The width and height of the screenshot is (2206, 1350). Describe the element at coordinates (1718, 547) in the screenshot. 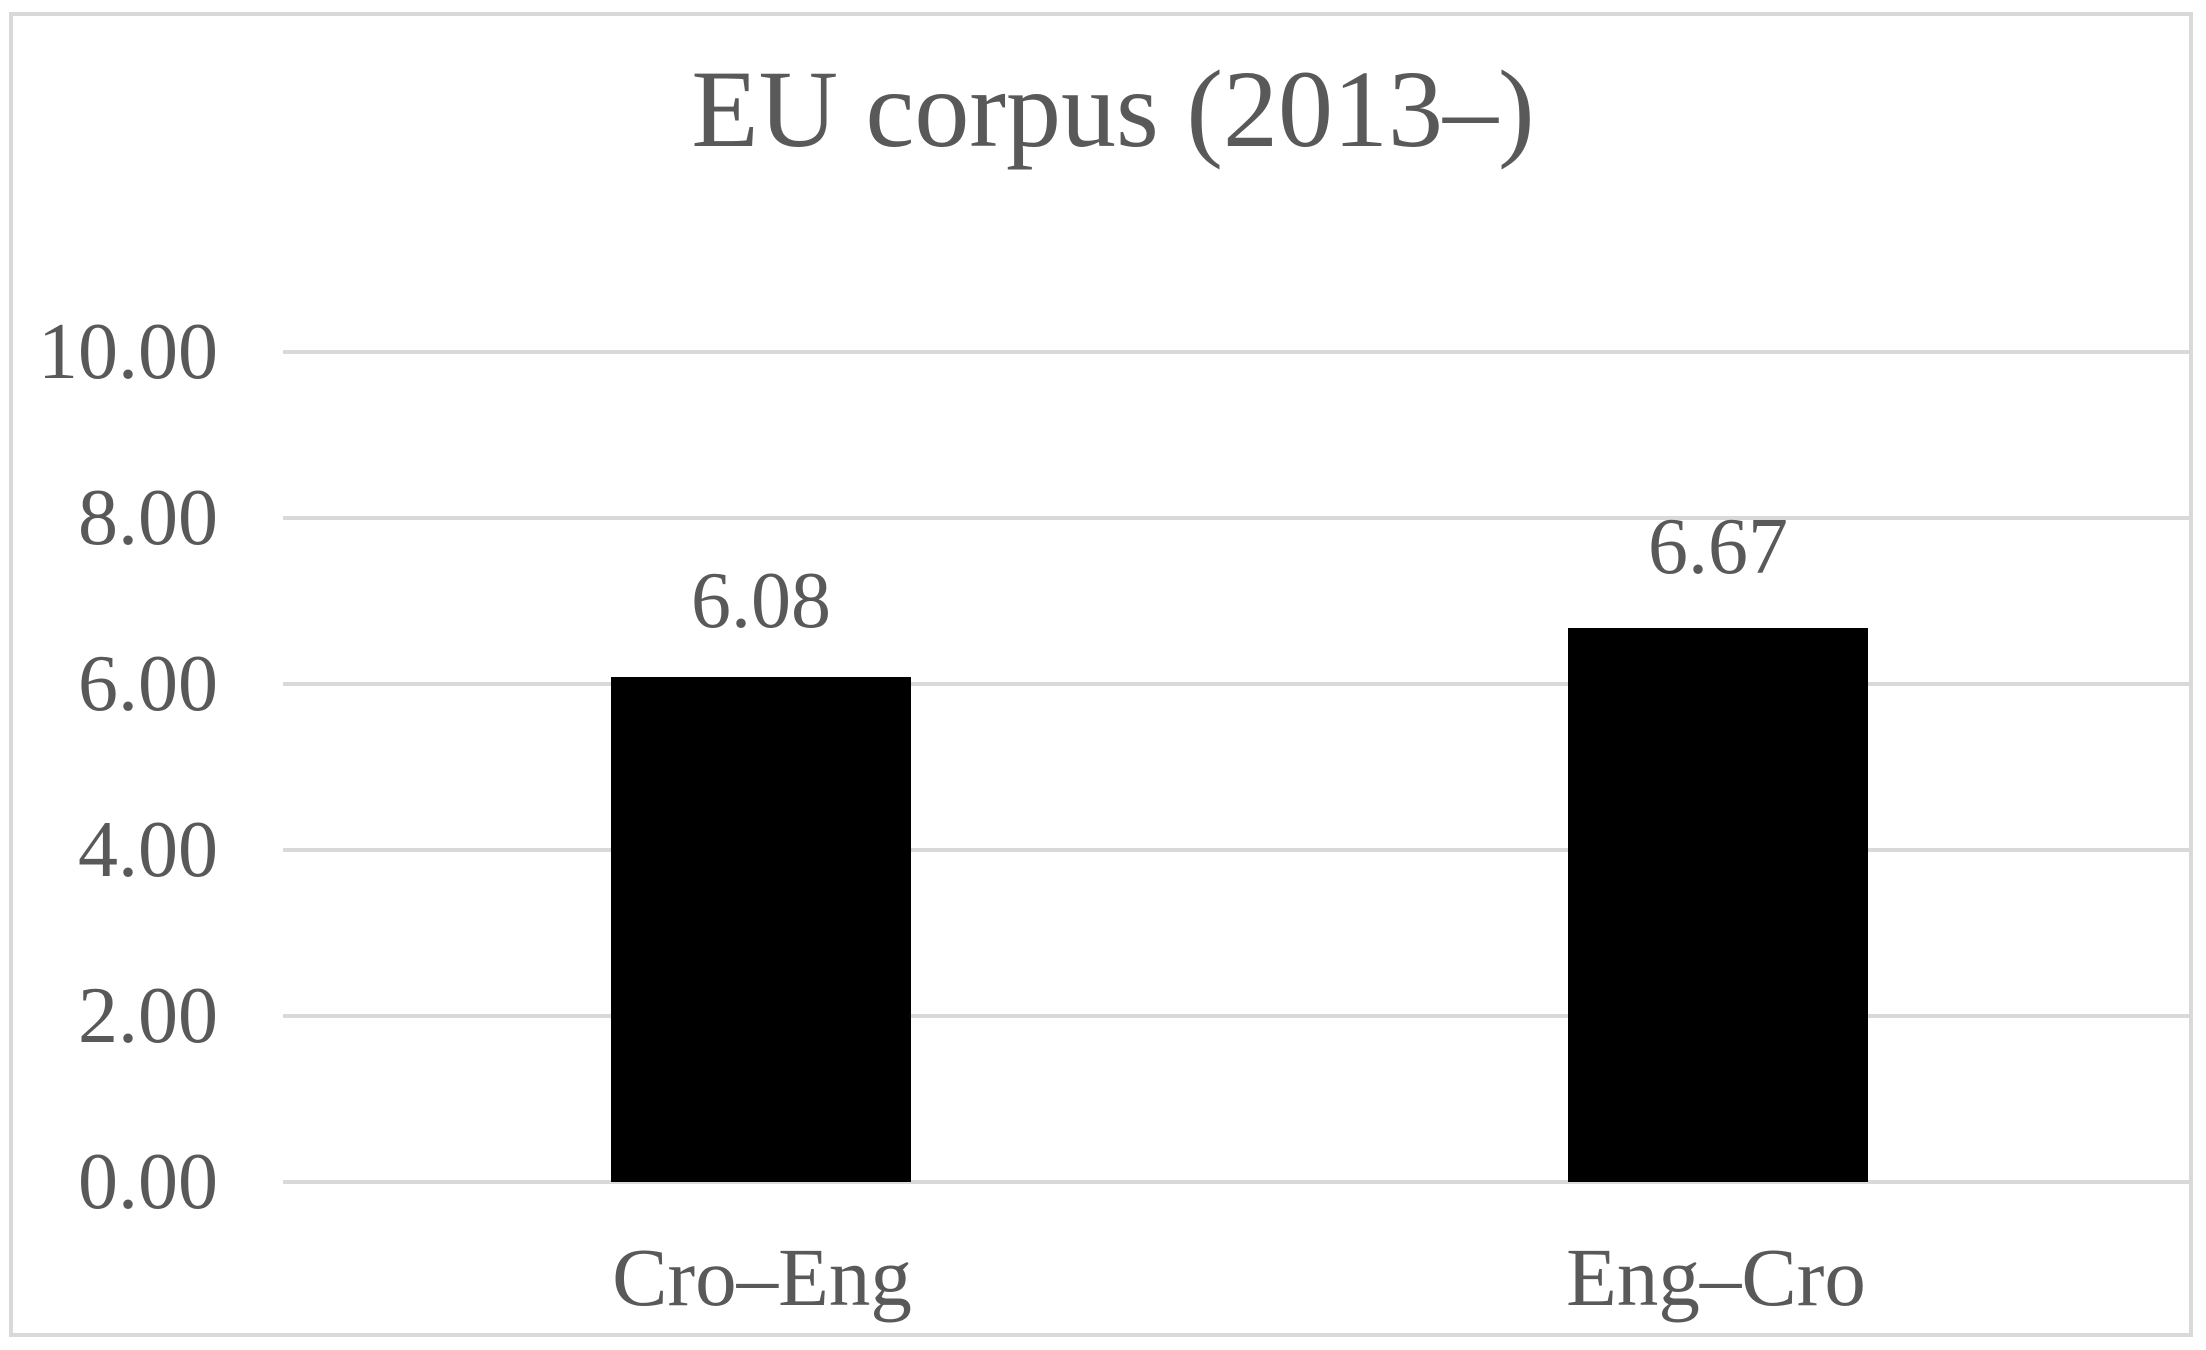

I see `data-label-eng-cro: 6.67` at that location.